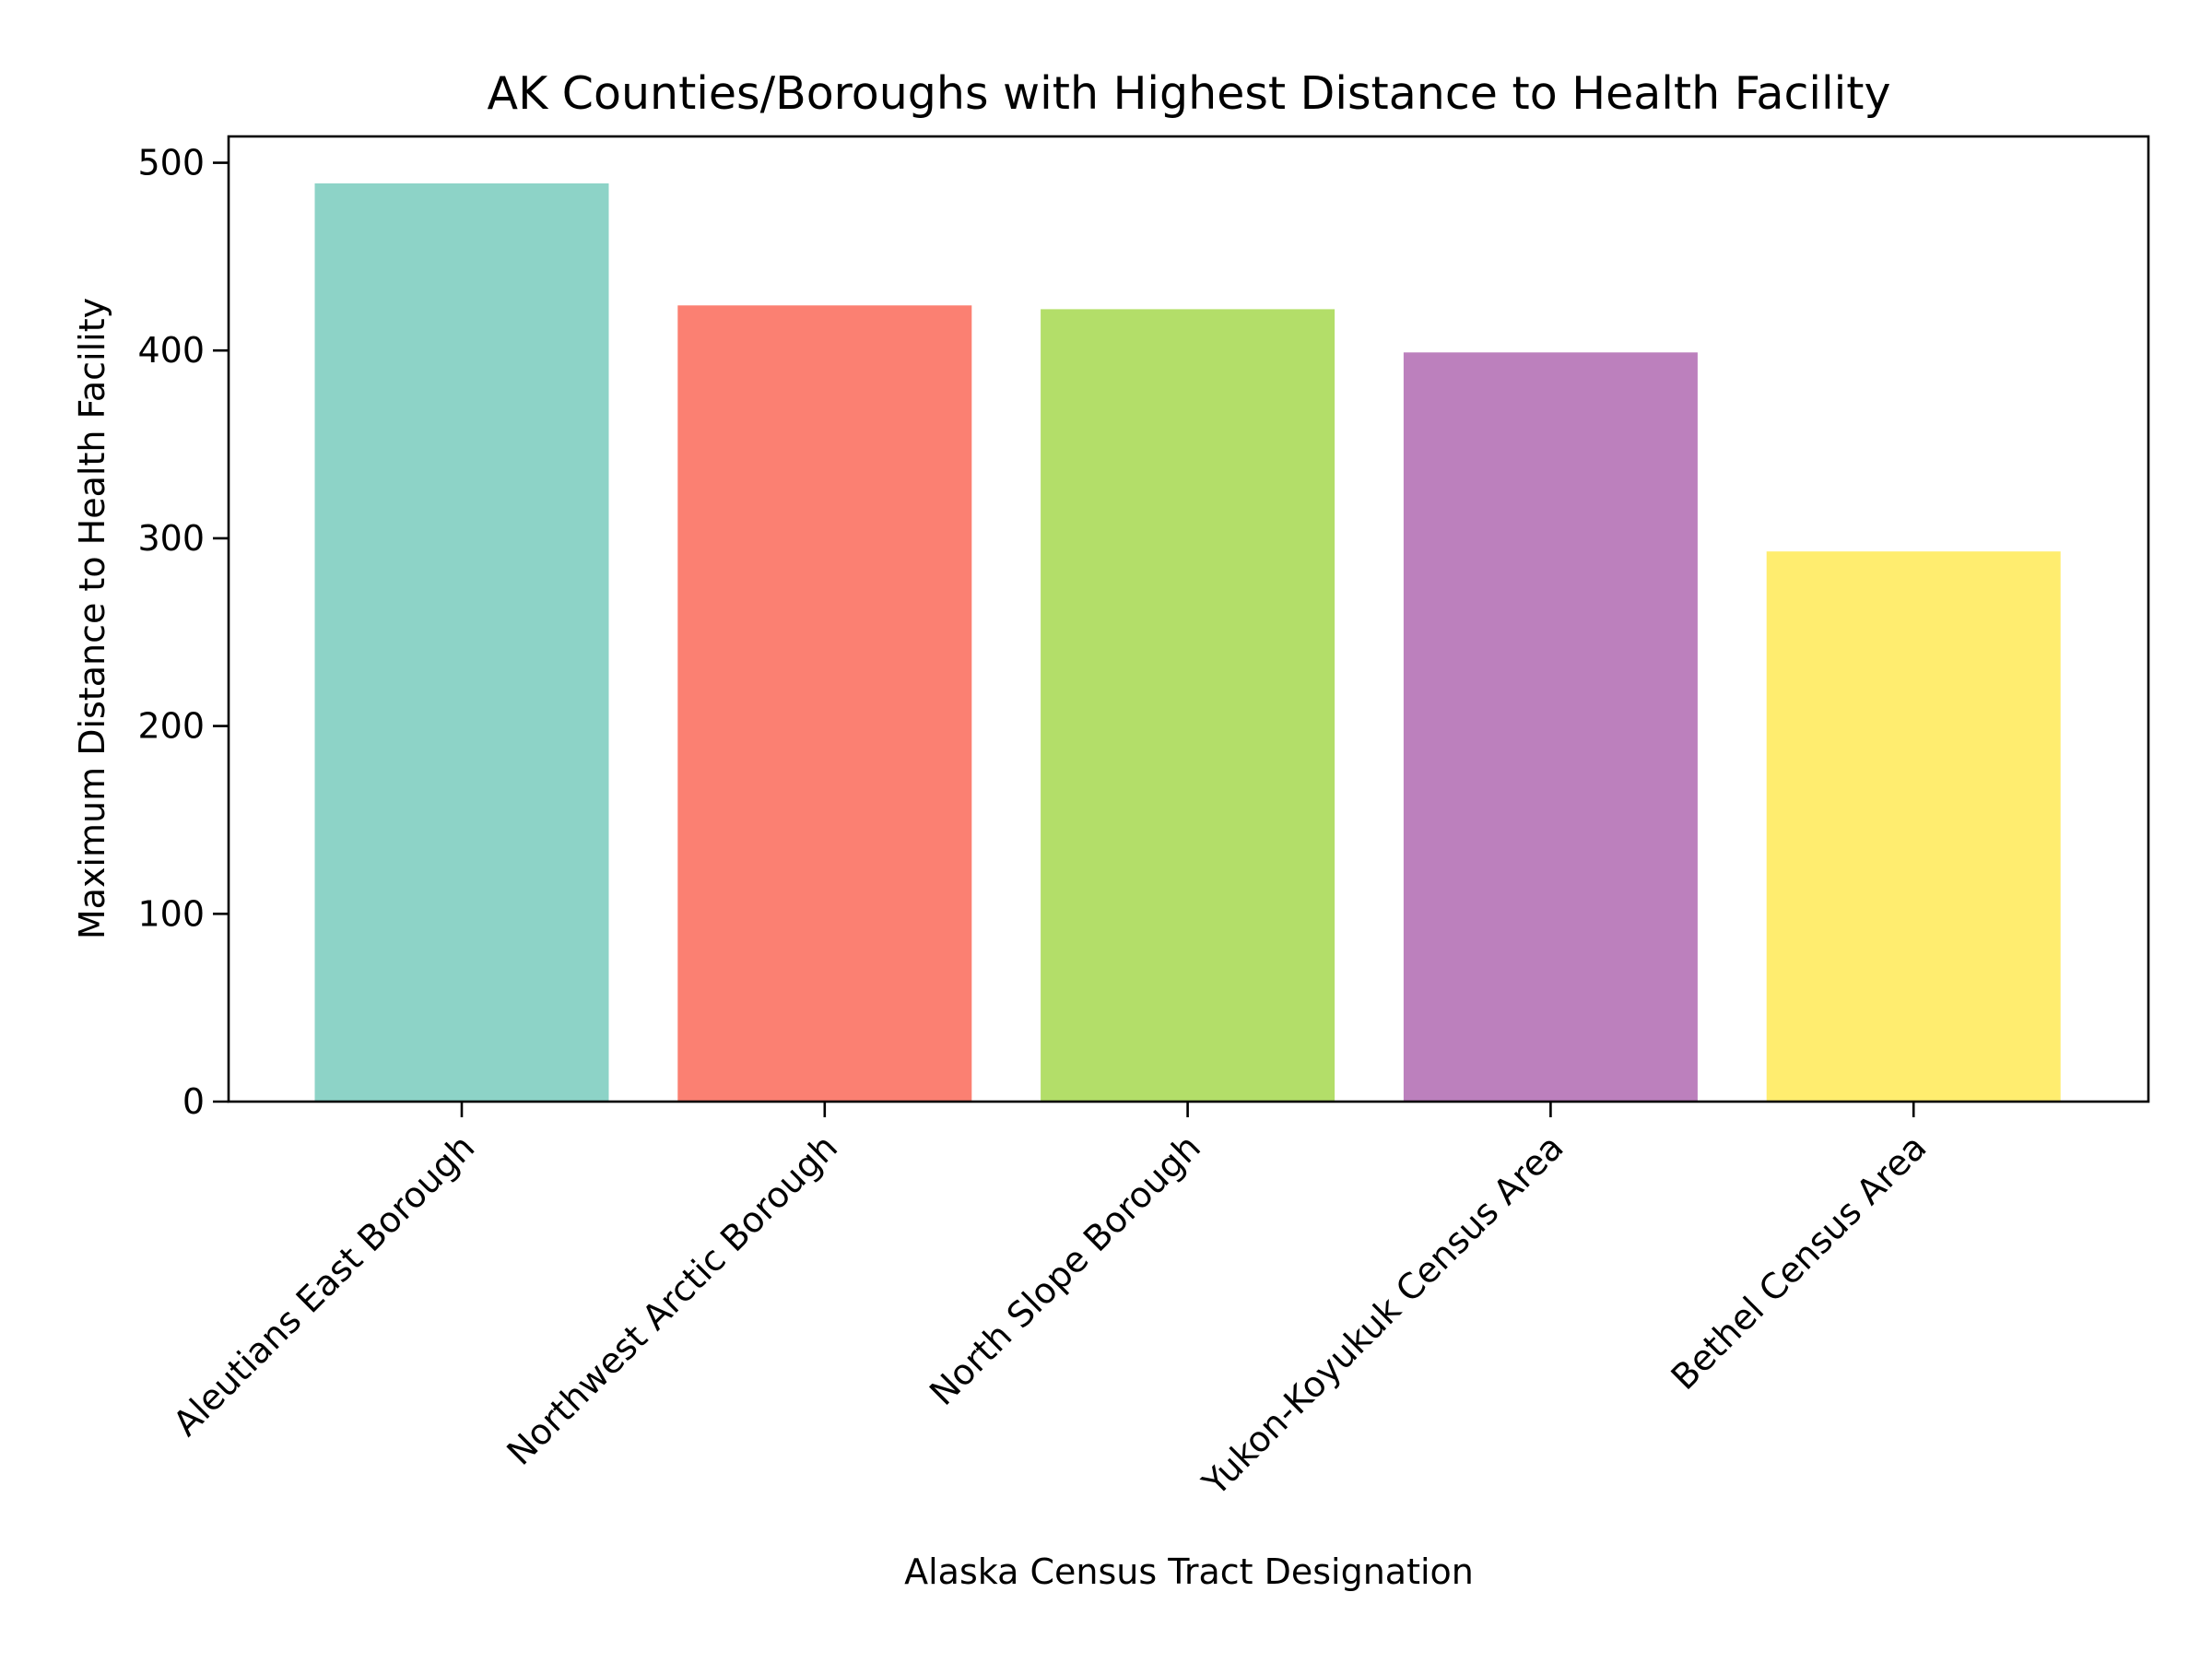 This screenshot has height=1663, width=2212. I want to click on y-axis-label: Maximum Distance to Health Facility, so click(92, 618).